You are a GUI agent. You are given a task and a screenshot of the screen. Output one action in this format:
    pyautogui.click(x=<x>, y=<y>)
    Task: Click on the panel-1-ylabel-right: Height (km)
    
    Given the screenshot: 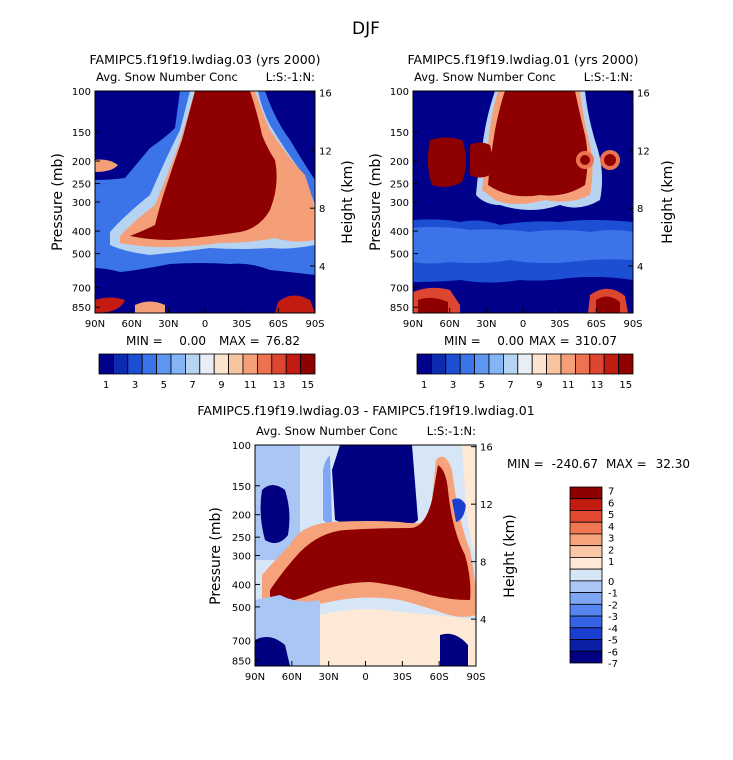 What is the action you would take?
    pyautogui.click(x=348, y=201)
    